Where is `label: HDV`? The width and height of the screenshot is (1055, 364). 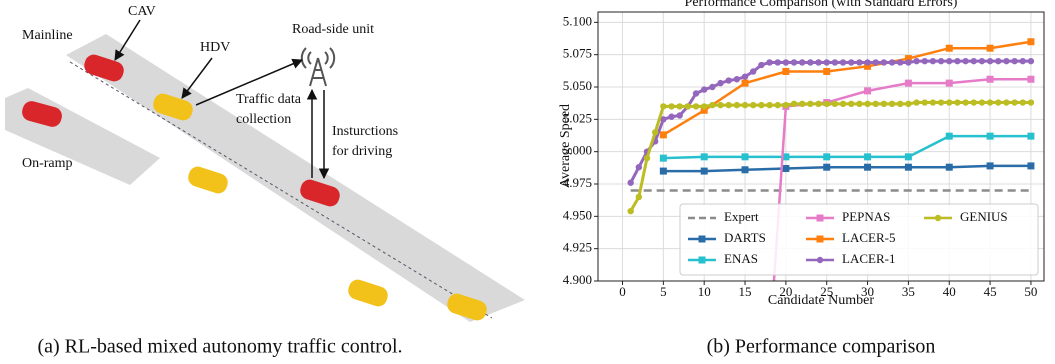 label: HDV is located at coordinates (215, 47).